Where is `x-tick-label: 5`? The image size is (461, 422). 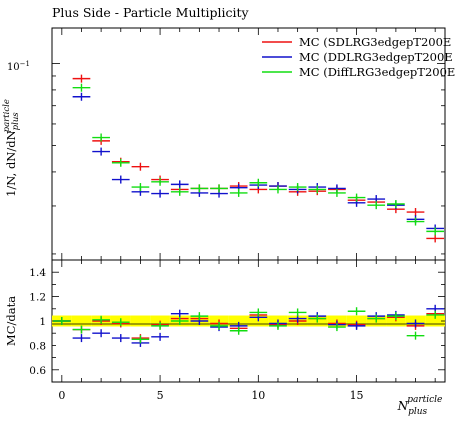 x-tick-label: 5 is located at coordinates (160, 395).